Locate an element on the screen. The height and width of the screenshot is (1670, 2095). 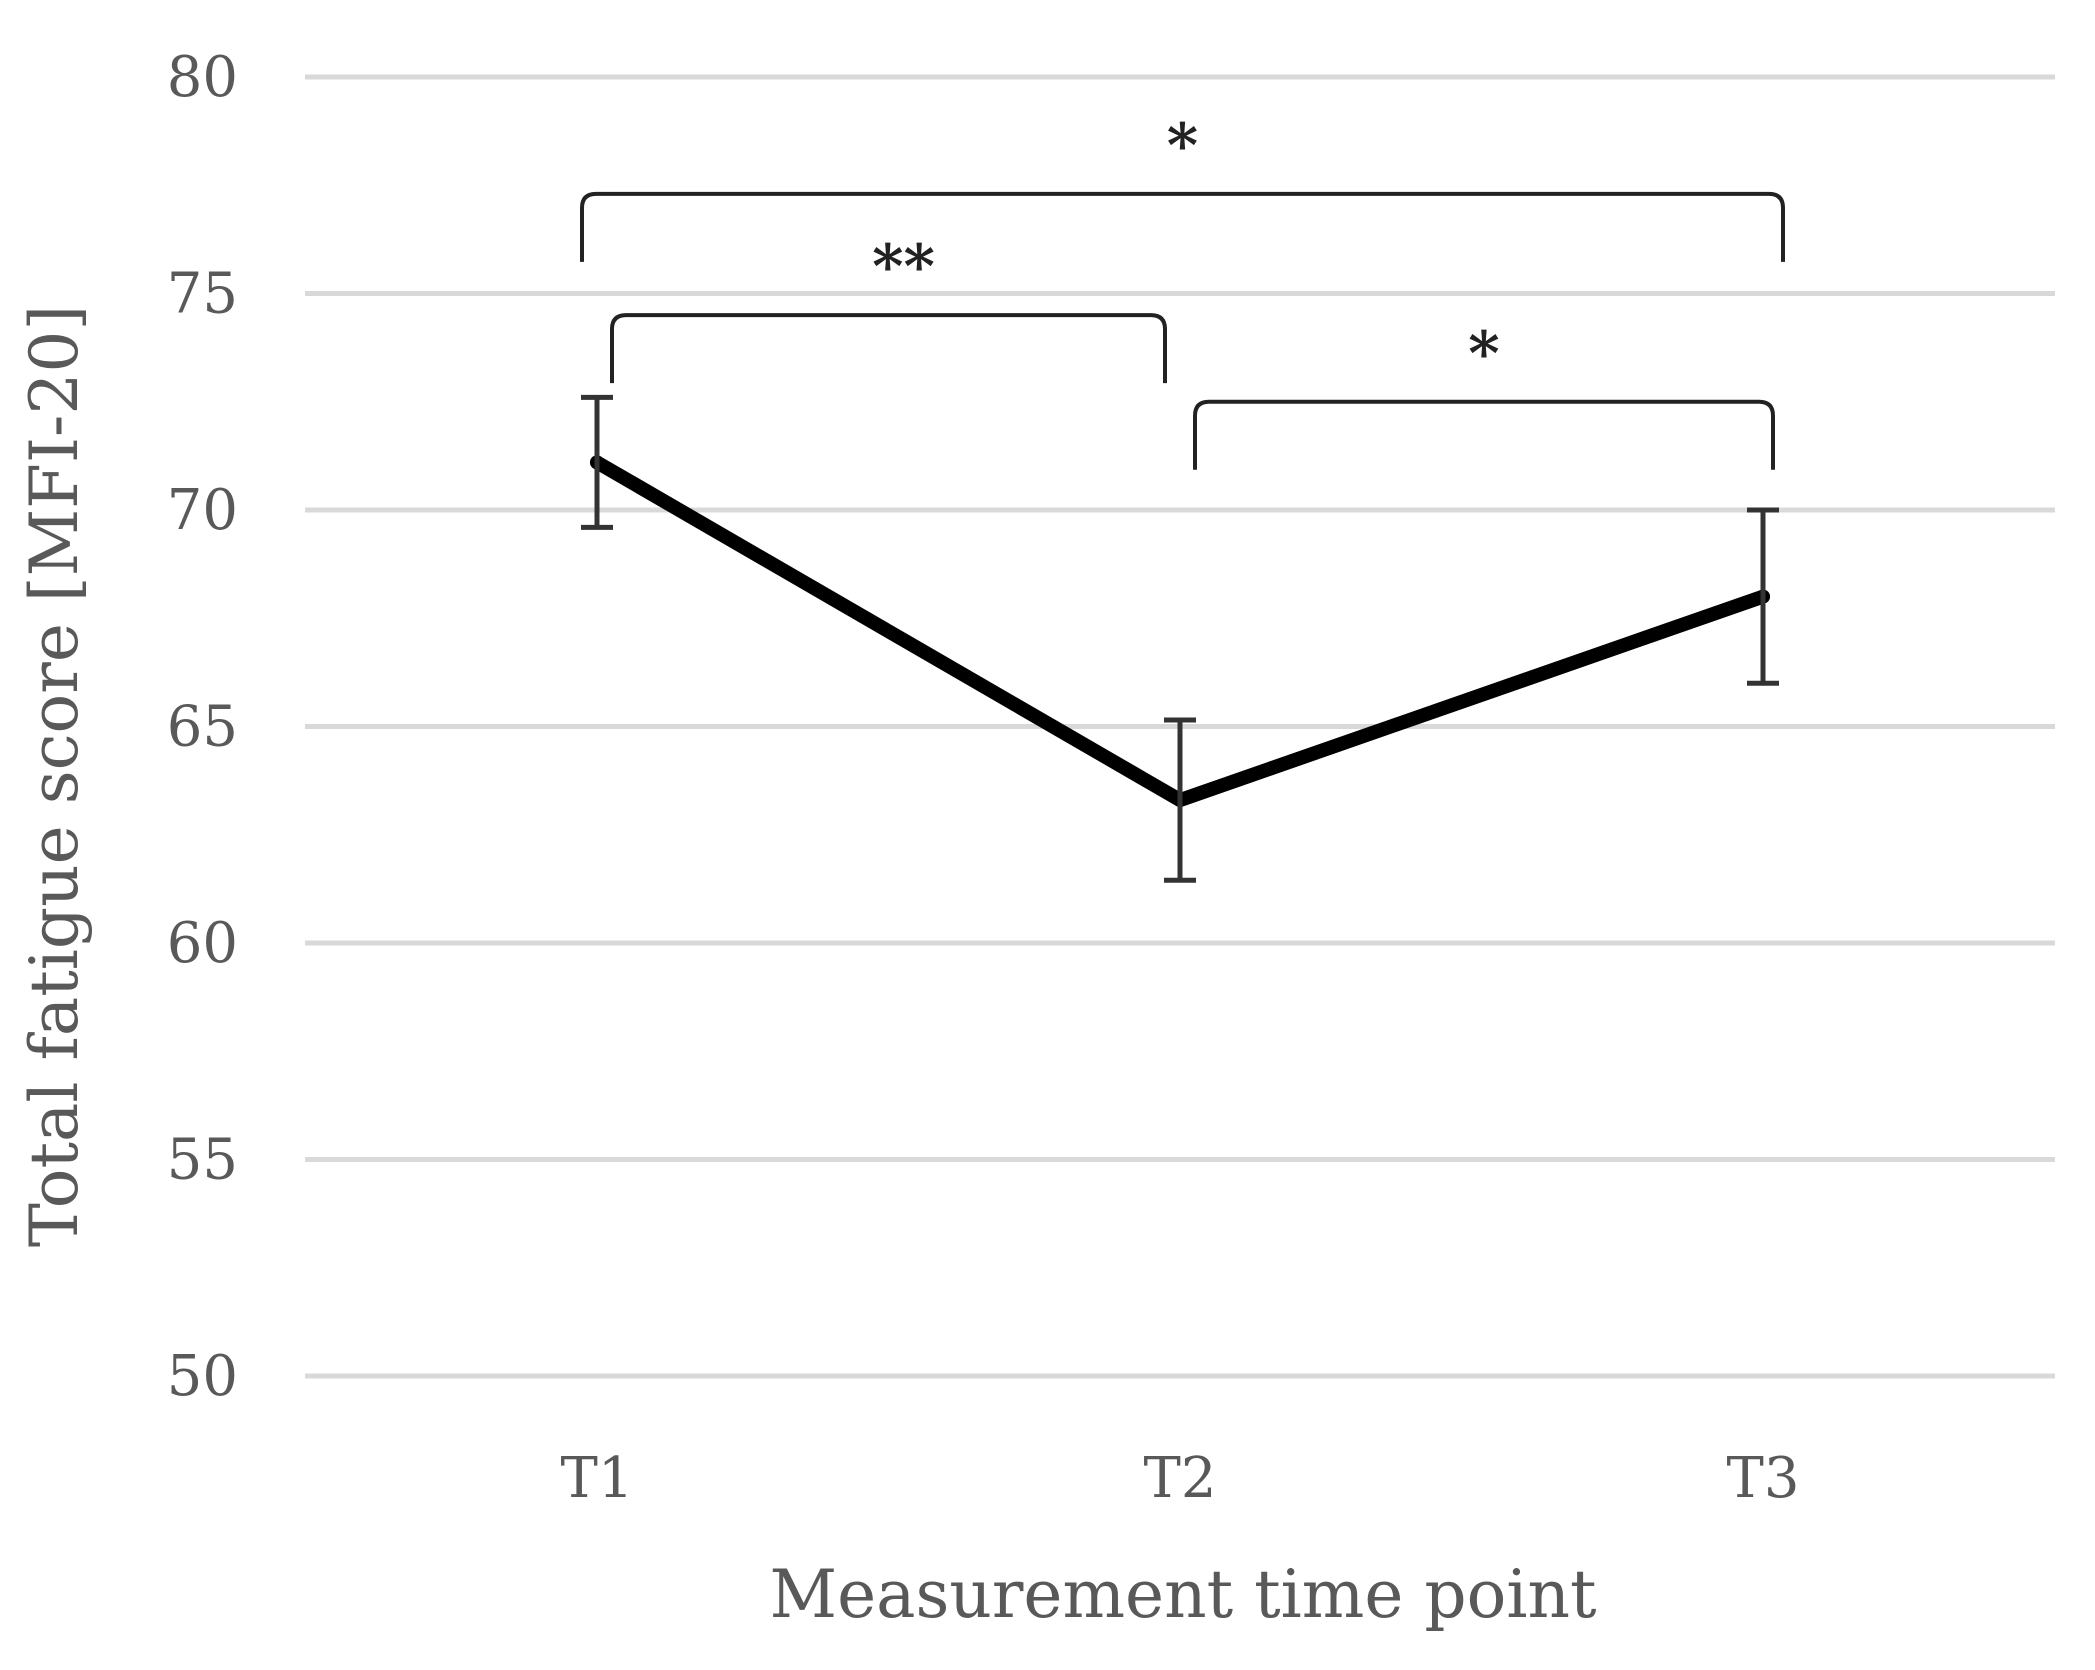
x-tick-labels: T1 T2 T3 is located at coordinates (1180, 1478).